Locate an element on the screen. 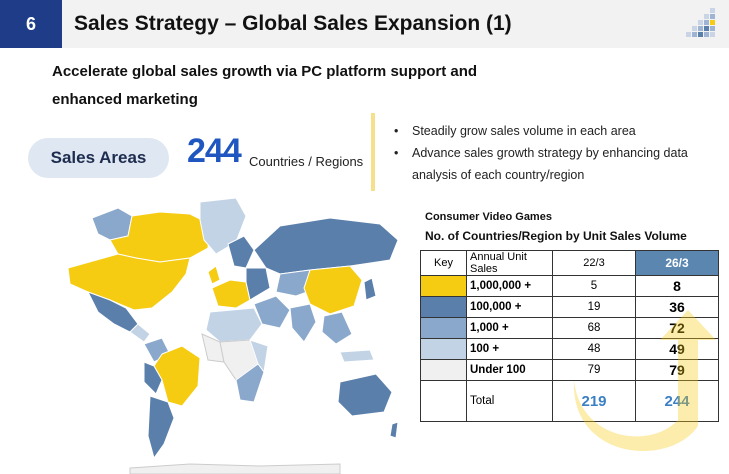  map-region-china is located at coordinates (333, 290).